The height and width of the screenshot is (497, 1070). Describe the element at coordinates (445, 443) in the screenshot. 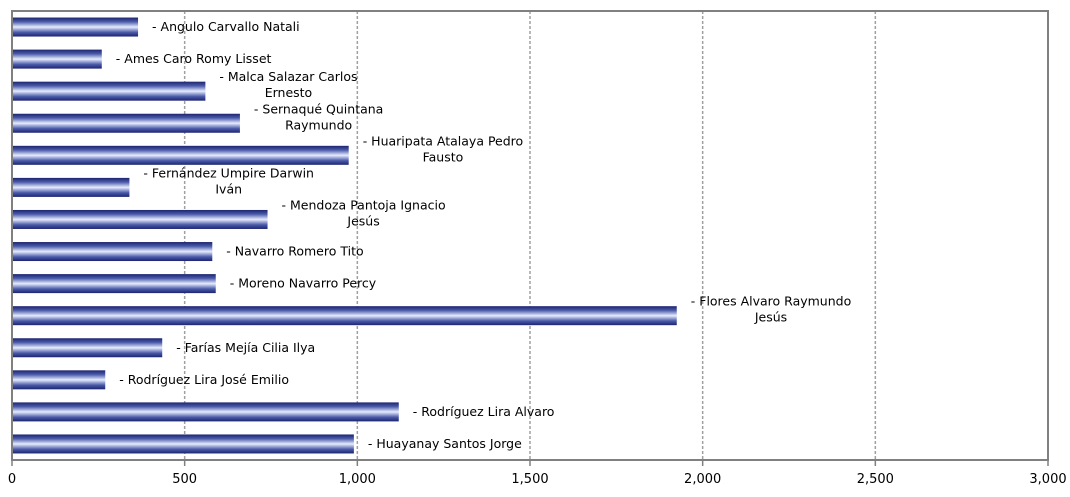

I see `bar-label: - Huayanay Santos Jorge` at that location.